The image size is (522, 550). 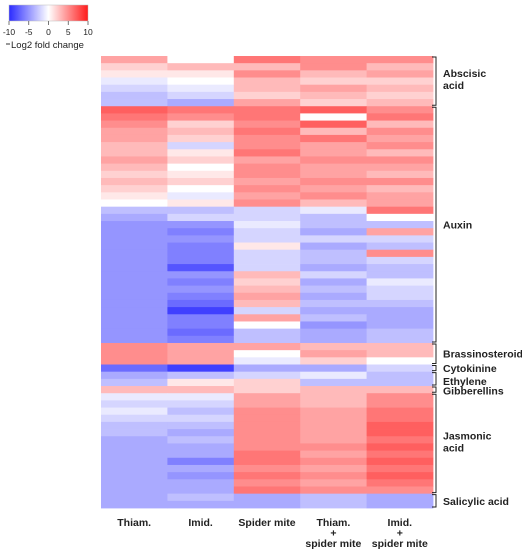 What do you see at coordinates (470, 369) in the screenshot?
I see `group-label: Cytokinine` at bounding box center [470, 369].